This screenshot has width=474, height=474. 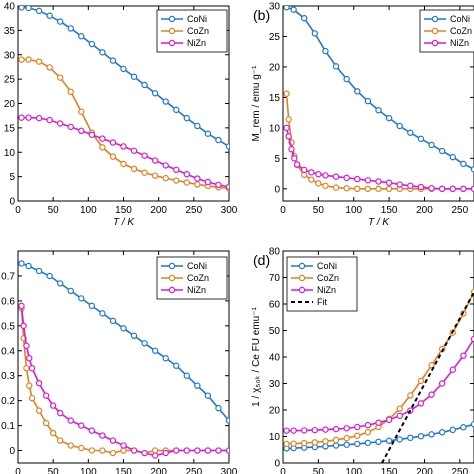 I want to click on legend-box, so click(x=446, y=31).